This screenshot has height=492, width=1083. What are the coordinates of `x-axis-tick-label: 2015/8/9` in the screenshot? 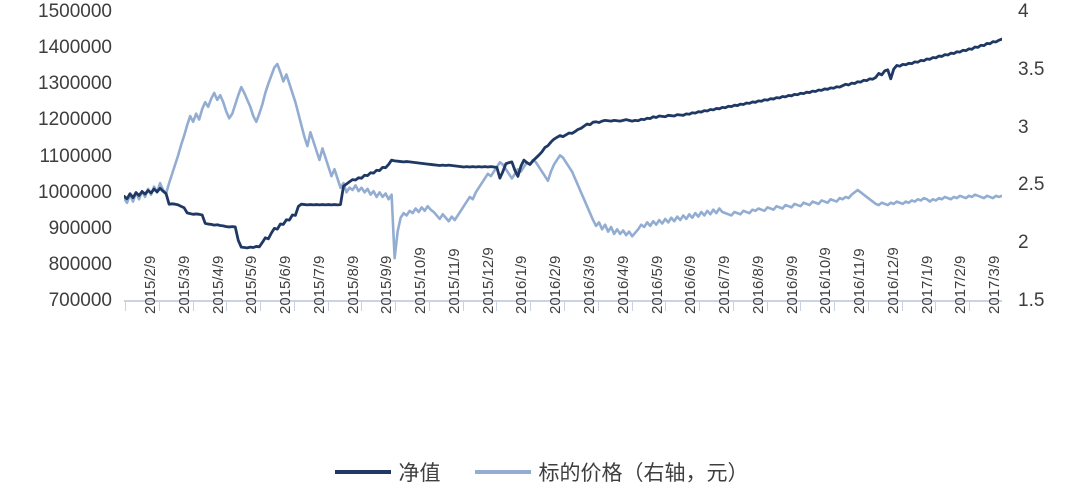 It's located at (353, 284).